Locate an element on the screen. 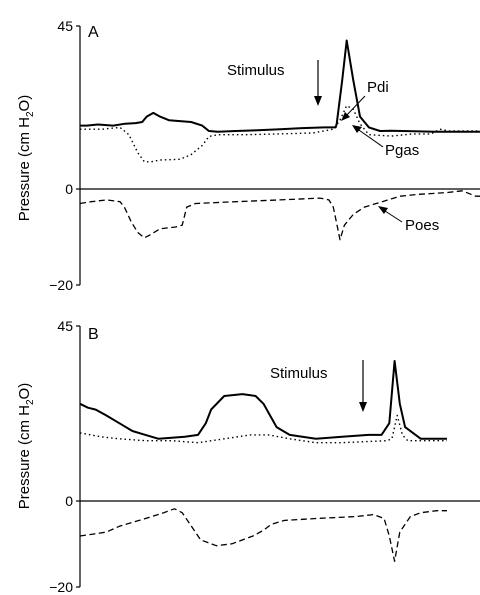 The image size is (480, 595). panel-a-pgas-leader is located at coordinates (369, 137).